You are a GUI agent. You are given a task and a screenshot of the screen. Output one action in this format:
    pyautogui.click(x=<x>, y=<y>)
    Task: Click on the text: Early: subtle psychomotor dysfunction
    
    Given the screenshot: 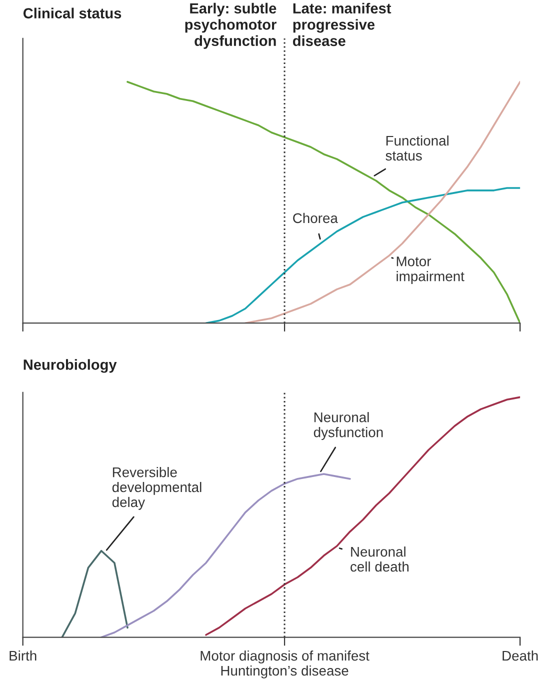 What is the action you would take?
    pyautogui.click(x=230, y=25)
    